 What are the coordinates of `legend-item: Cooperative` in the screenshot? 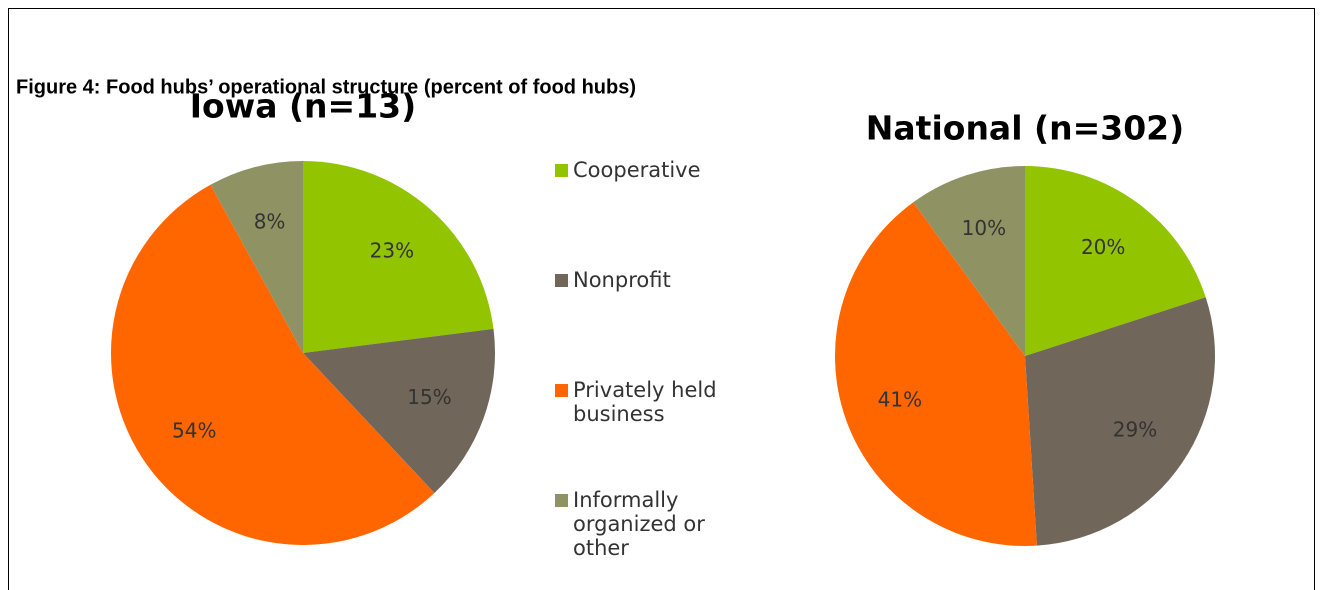 It's located at (660, 170).